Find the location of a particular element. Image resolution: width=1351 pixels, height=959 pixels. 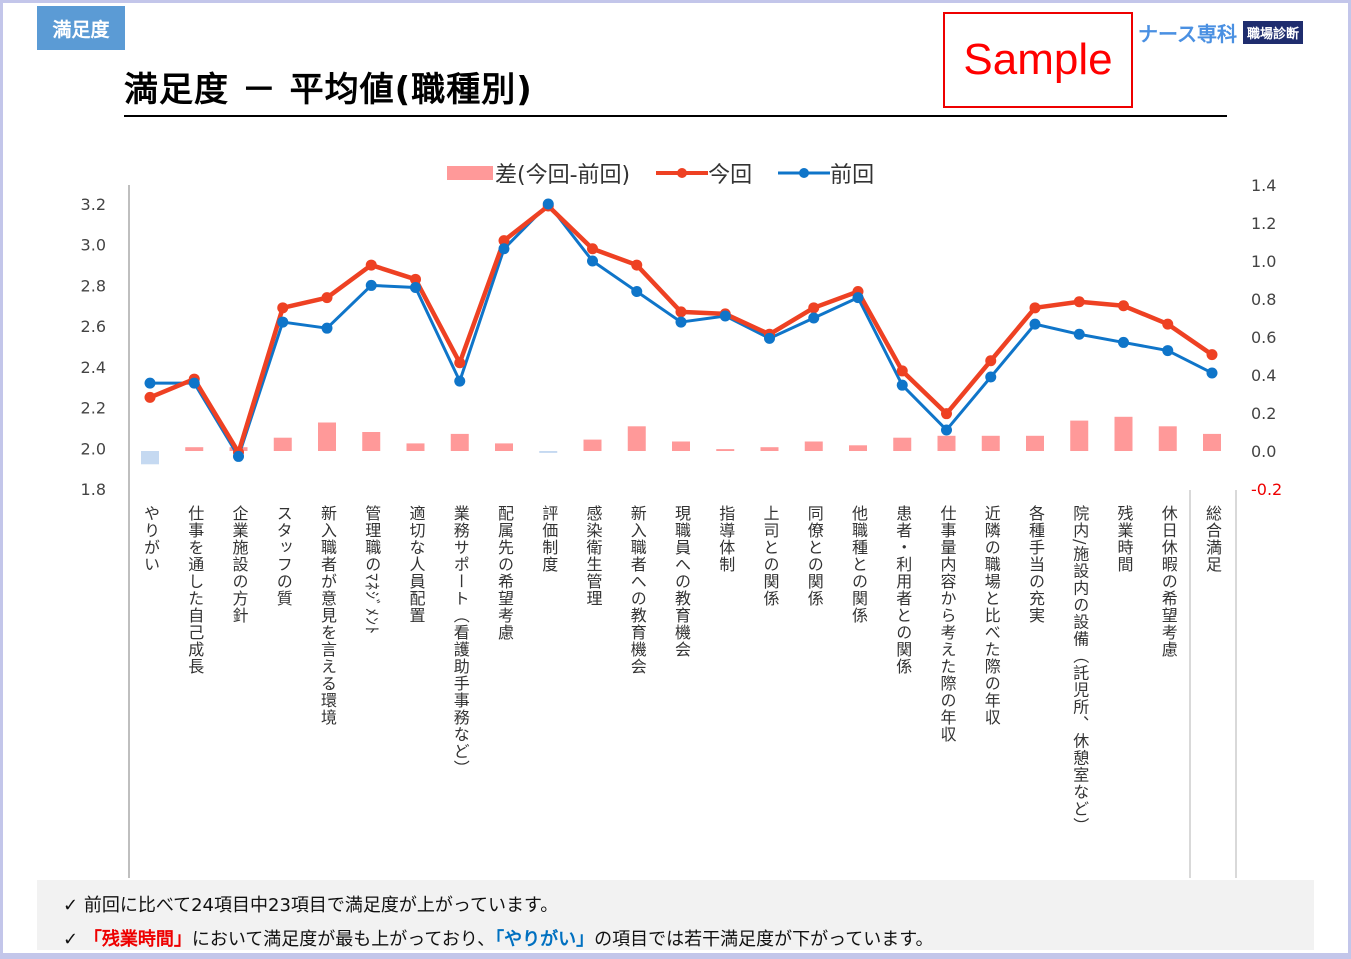

note-1-text: 前回に比べて24項目中23項目で満足度が上がっています。 is located at coordinates (321, 905).